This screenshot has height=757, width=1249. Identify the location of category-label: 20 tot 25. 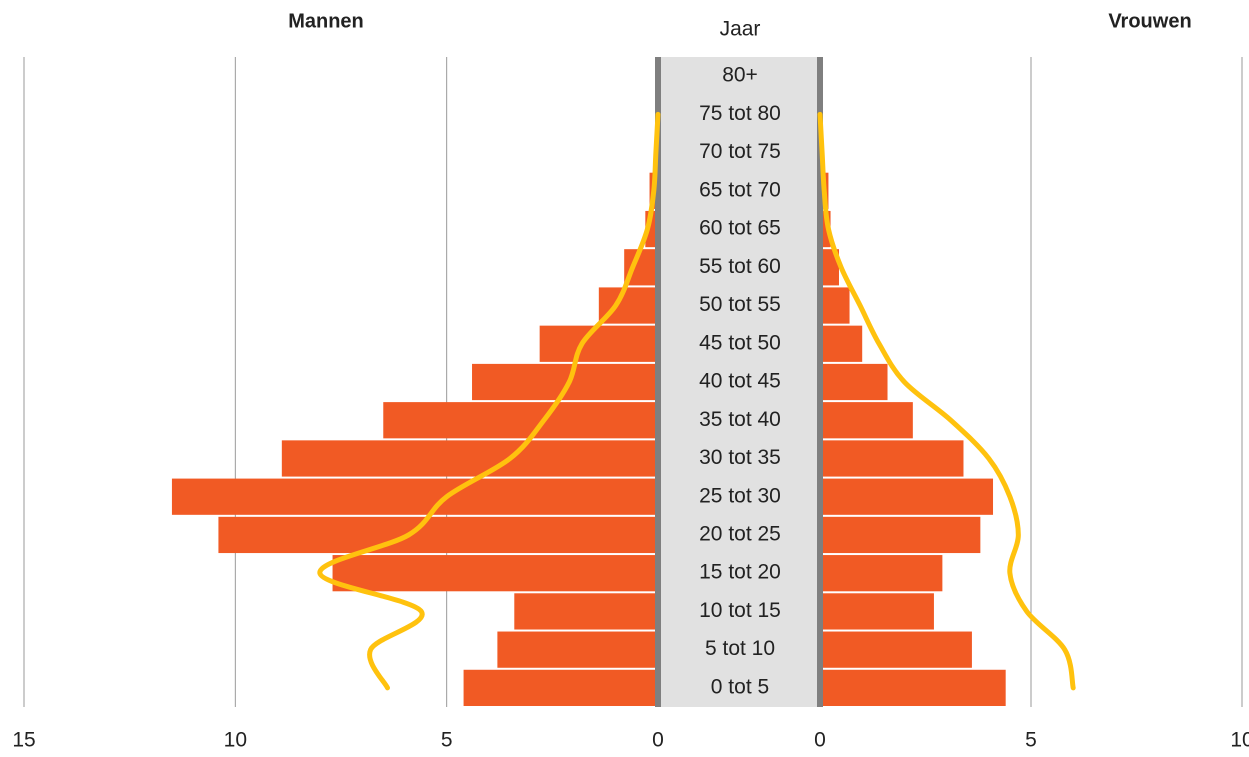
(740, 533).